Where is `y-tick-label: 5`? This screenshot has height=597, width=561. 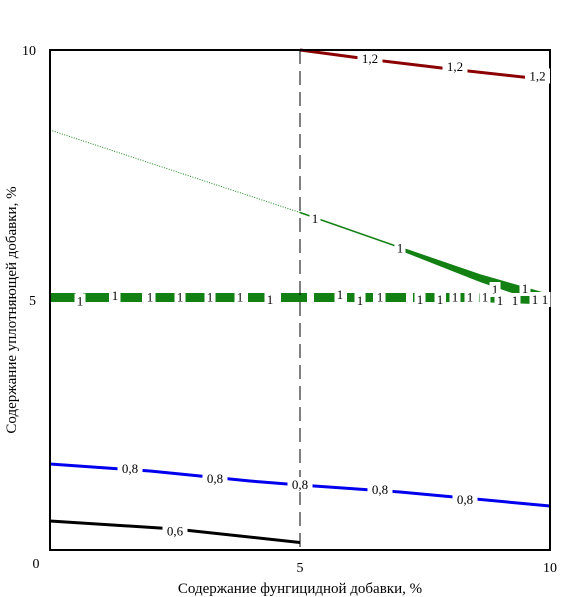
y-tick-label: 5 is located at coordinates (32, 301).